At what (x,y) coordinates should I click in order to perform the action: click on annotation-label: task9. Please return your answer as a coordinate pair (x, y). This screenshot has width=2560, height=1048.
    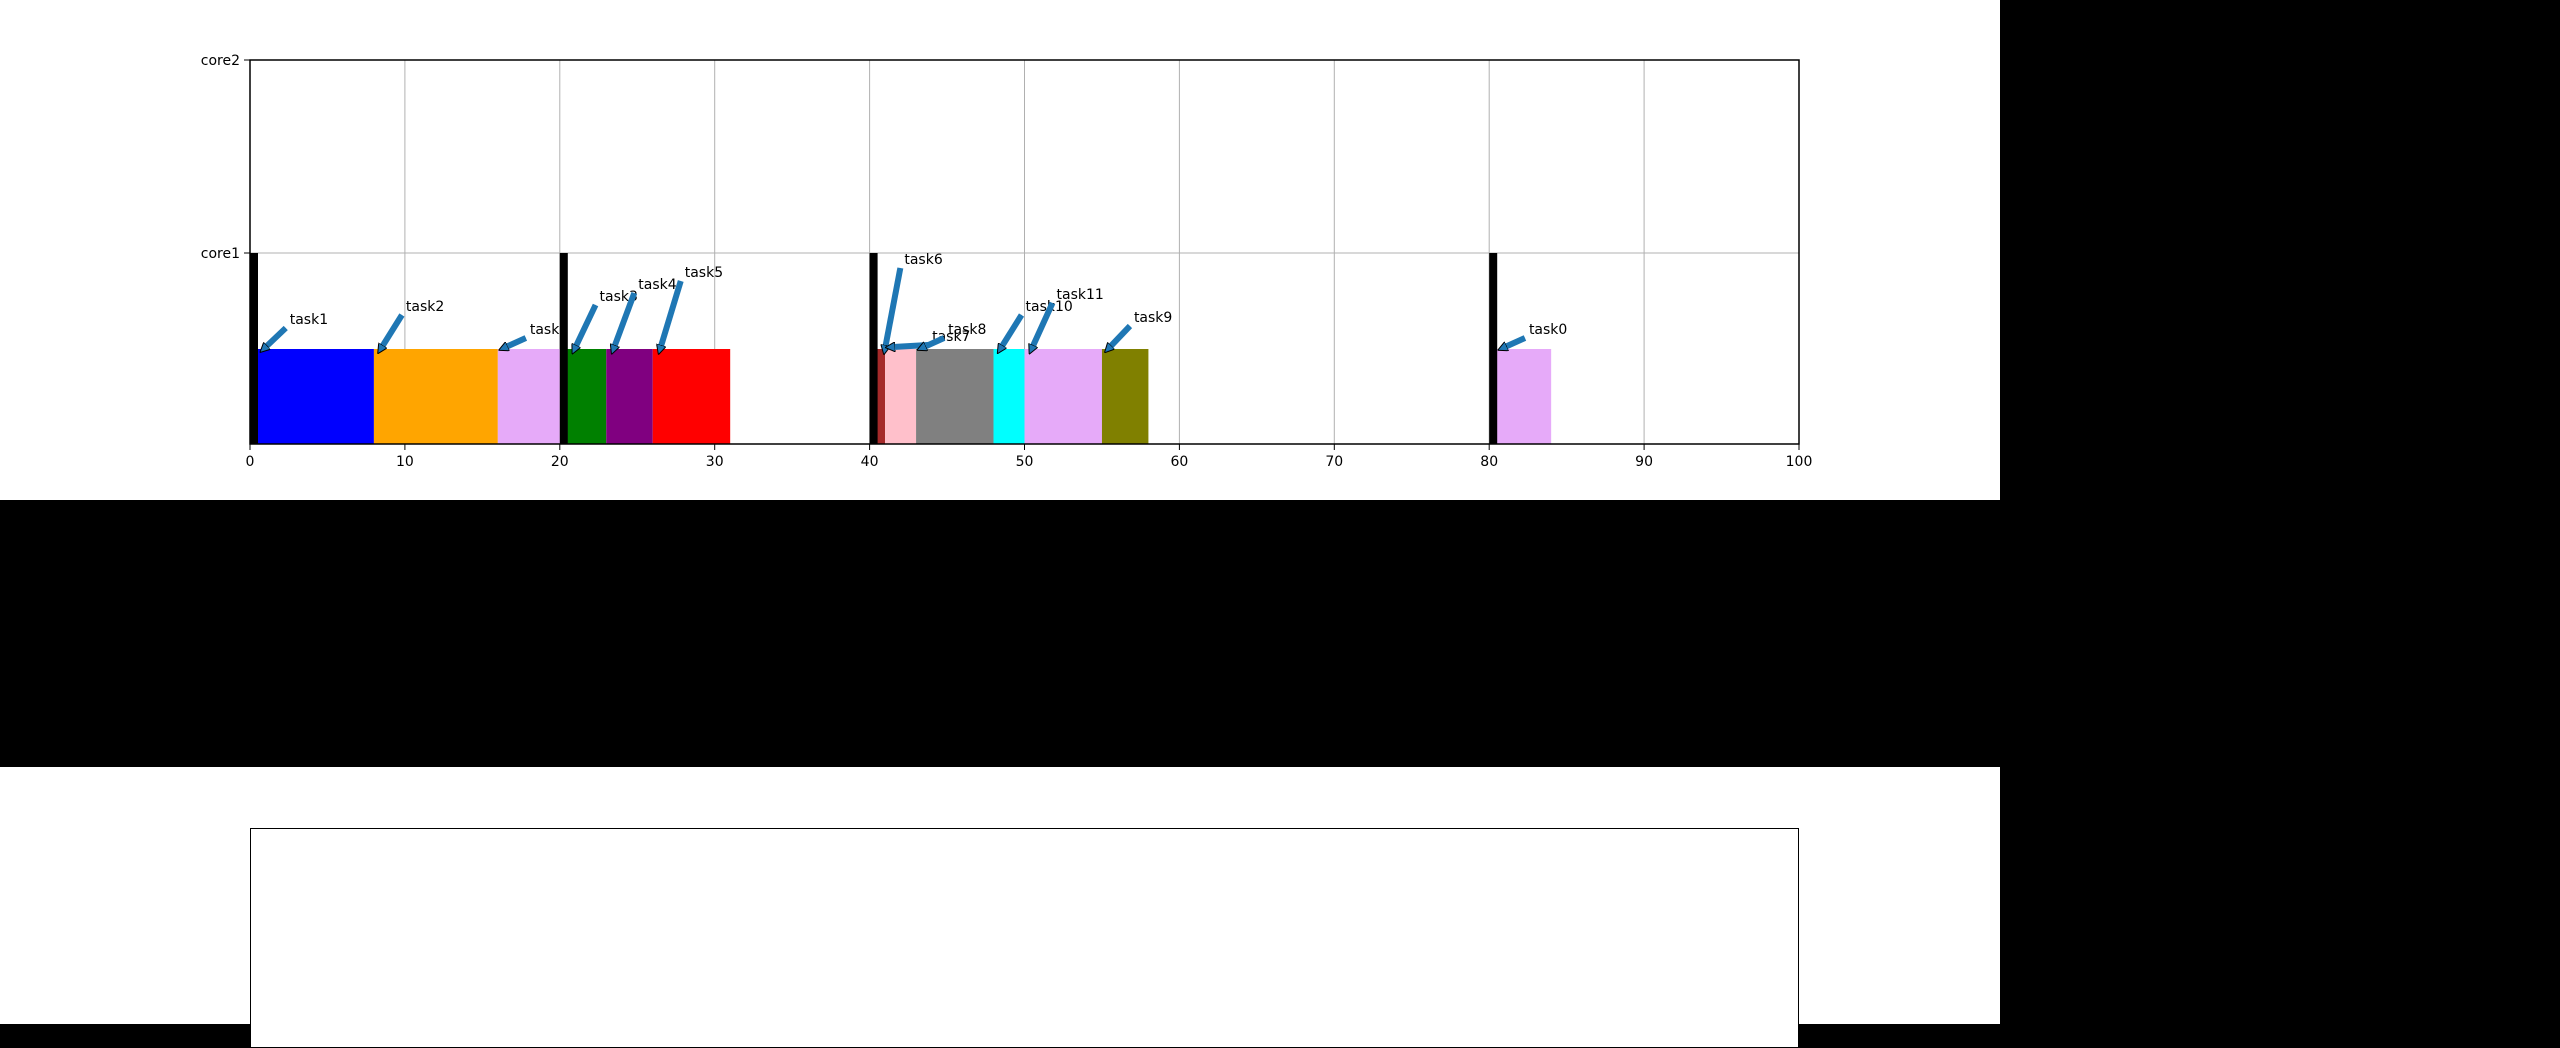
    Looking at the image, I should click on (1153, 318).